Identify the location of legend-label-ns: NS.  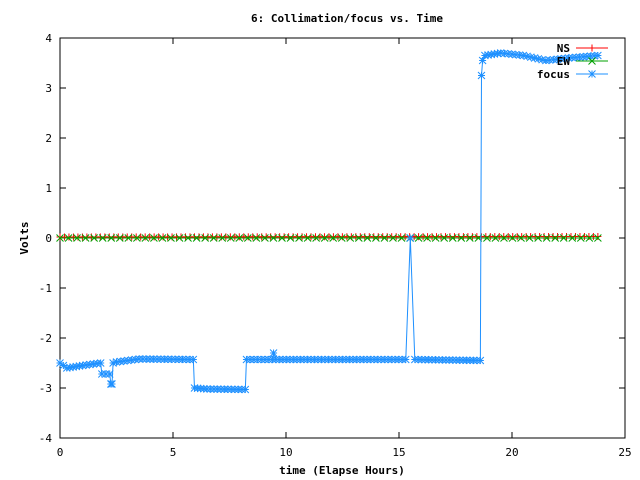
(563, 48).